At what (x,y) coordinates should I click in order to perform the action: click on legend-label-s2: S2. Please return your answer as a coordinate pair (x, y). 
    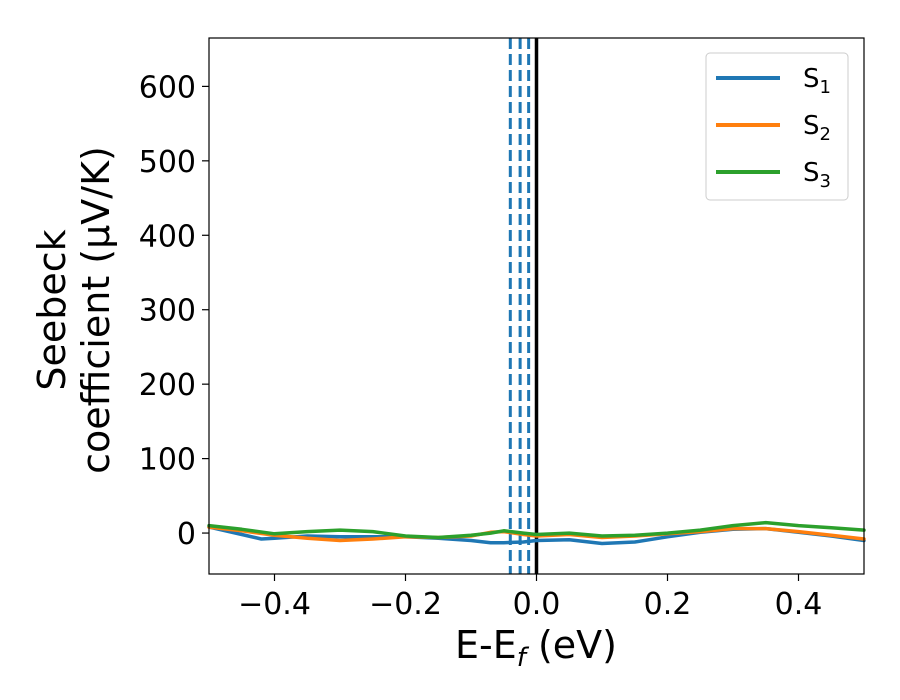
    Looking at the image, I should click on (817, 128).